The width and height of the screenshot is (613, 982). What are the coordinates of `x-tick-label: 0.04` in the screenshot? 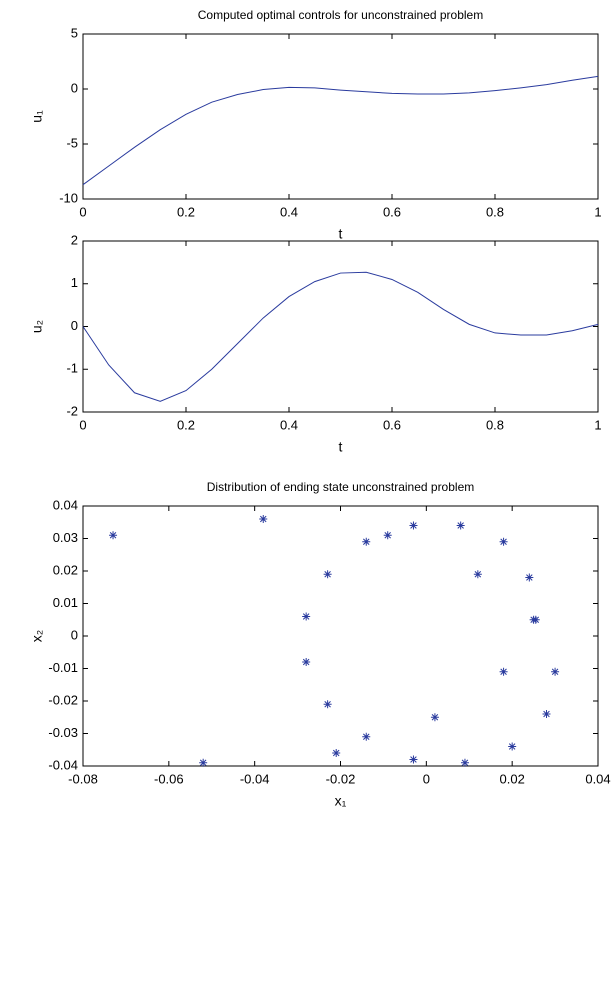 It's located at (597, 778).